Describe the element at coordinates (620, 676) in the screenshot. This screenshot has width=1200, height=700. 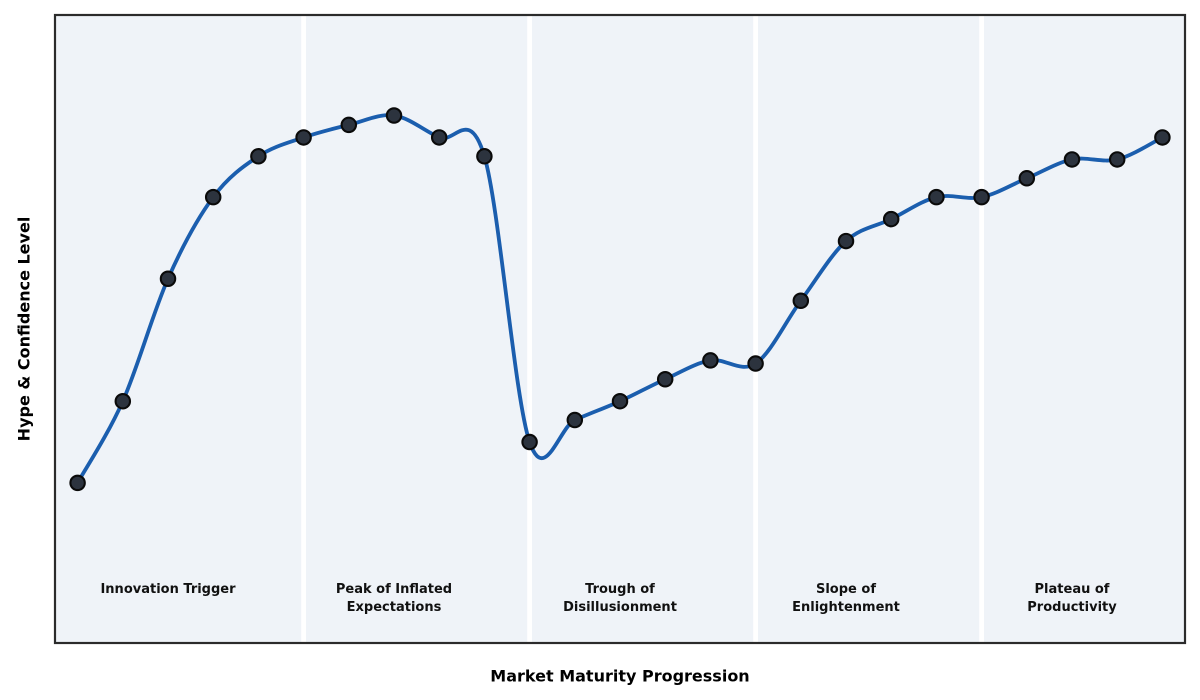
I see `x-axis-label: Market Maturity Progression` at that location.